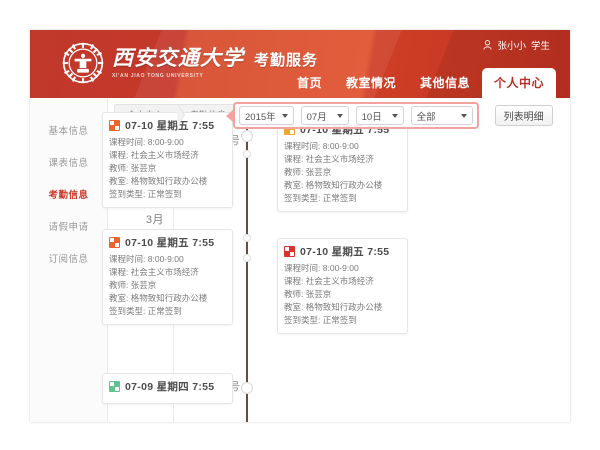 The height and width of the screenshot is (450, 600). I want to click on university-name-cn: 西安交通大学, so click(178, 57).